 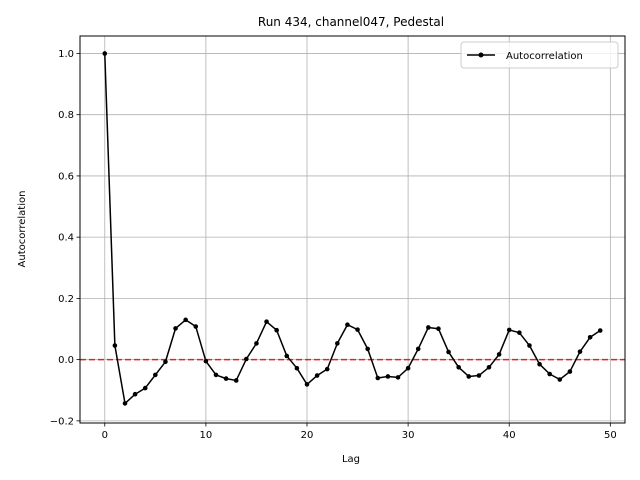 I want to click on y-tick-label: 0.0, so click(x=66, y=360).